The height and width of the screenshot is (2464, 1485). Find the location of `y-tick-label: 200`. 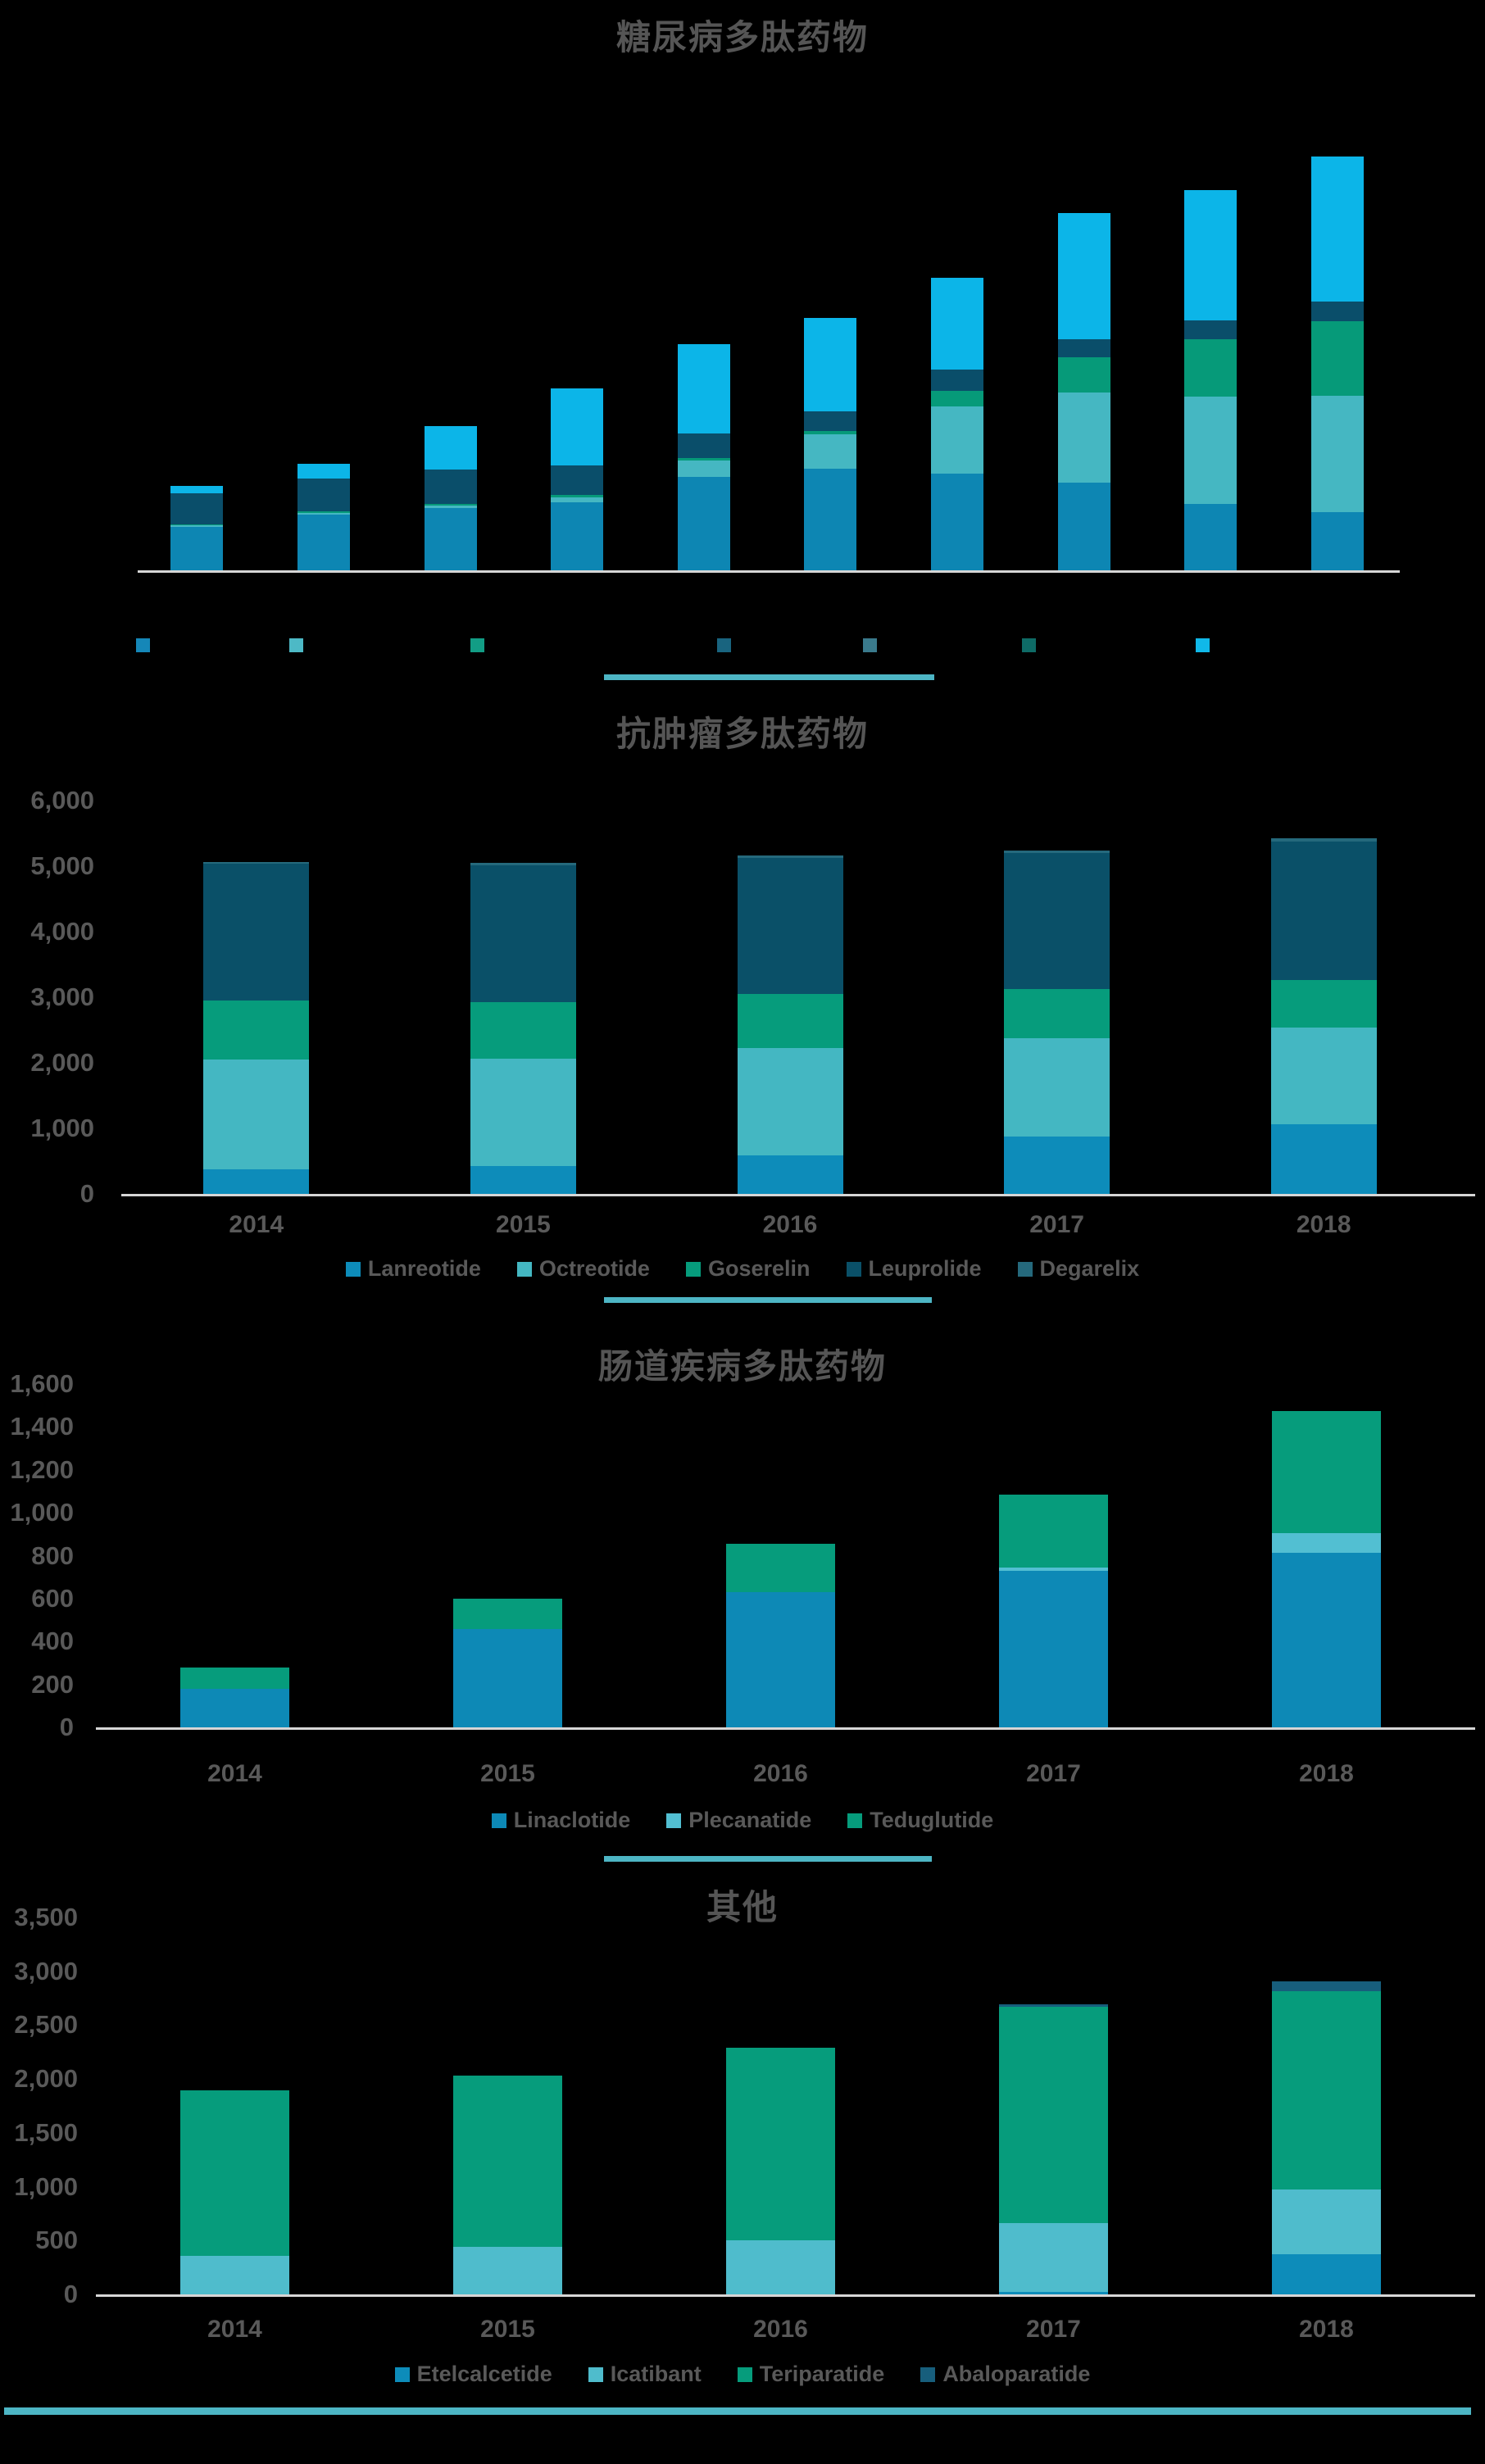

y-tick-label: 200 is located at coordinates (52, 1684).